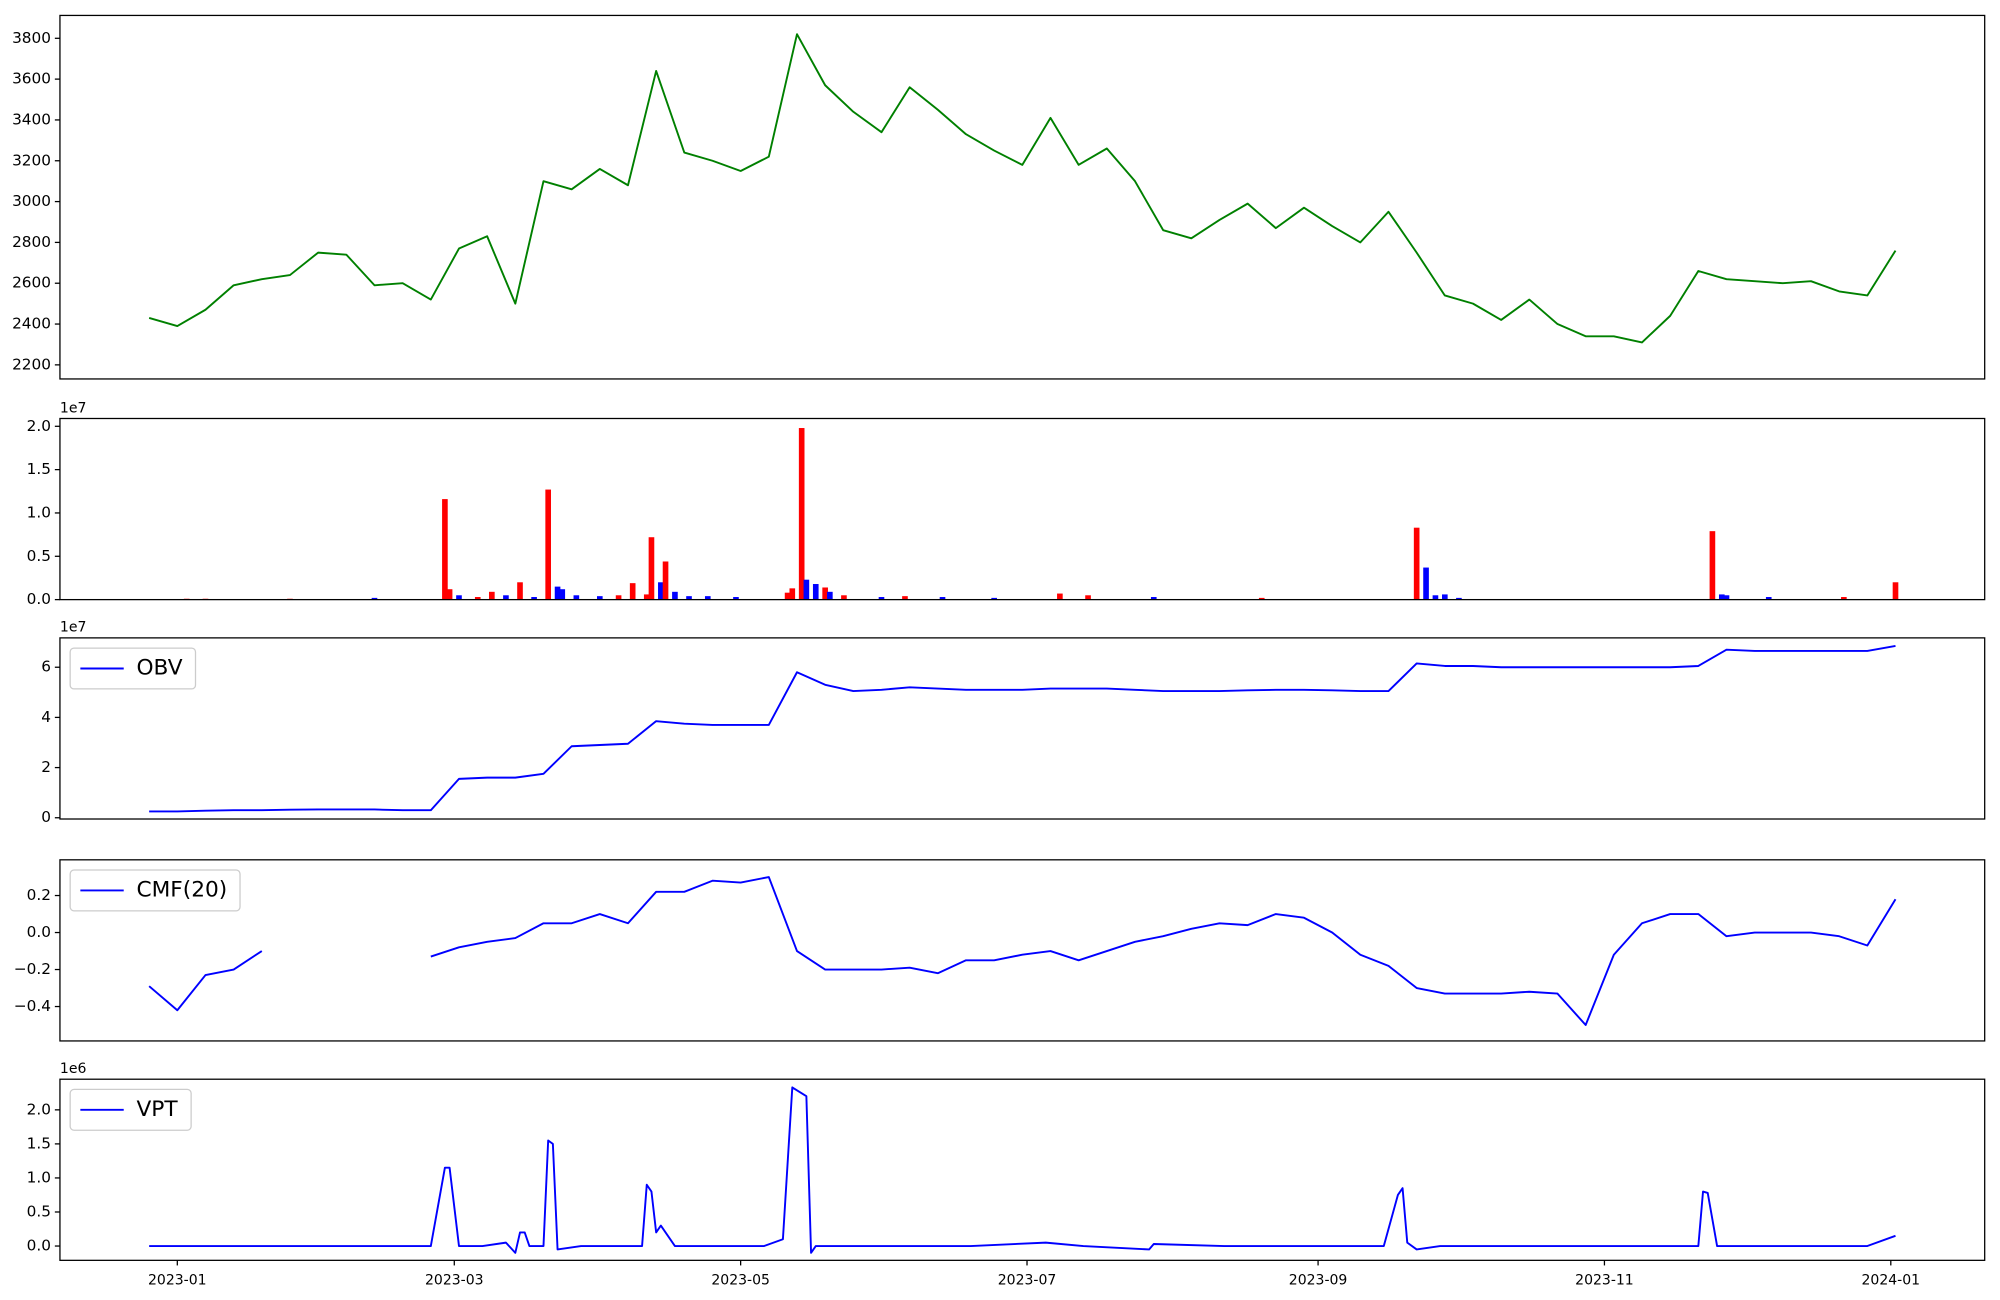  Describe the element at coordinates (46, 767) in the screenshot. I see `y-tick-label: 2` at that location.